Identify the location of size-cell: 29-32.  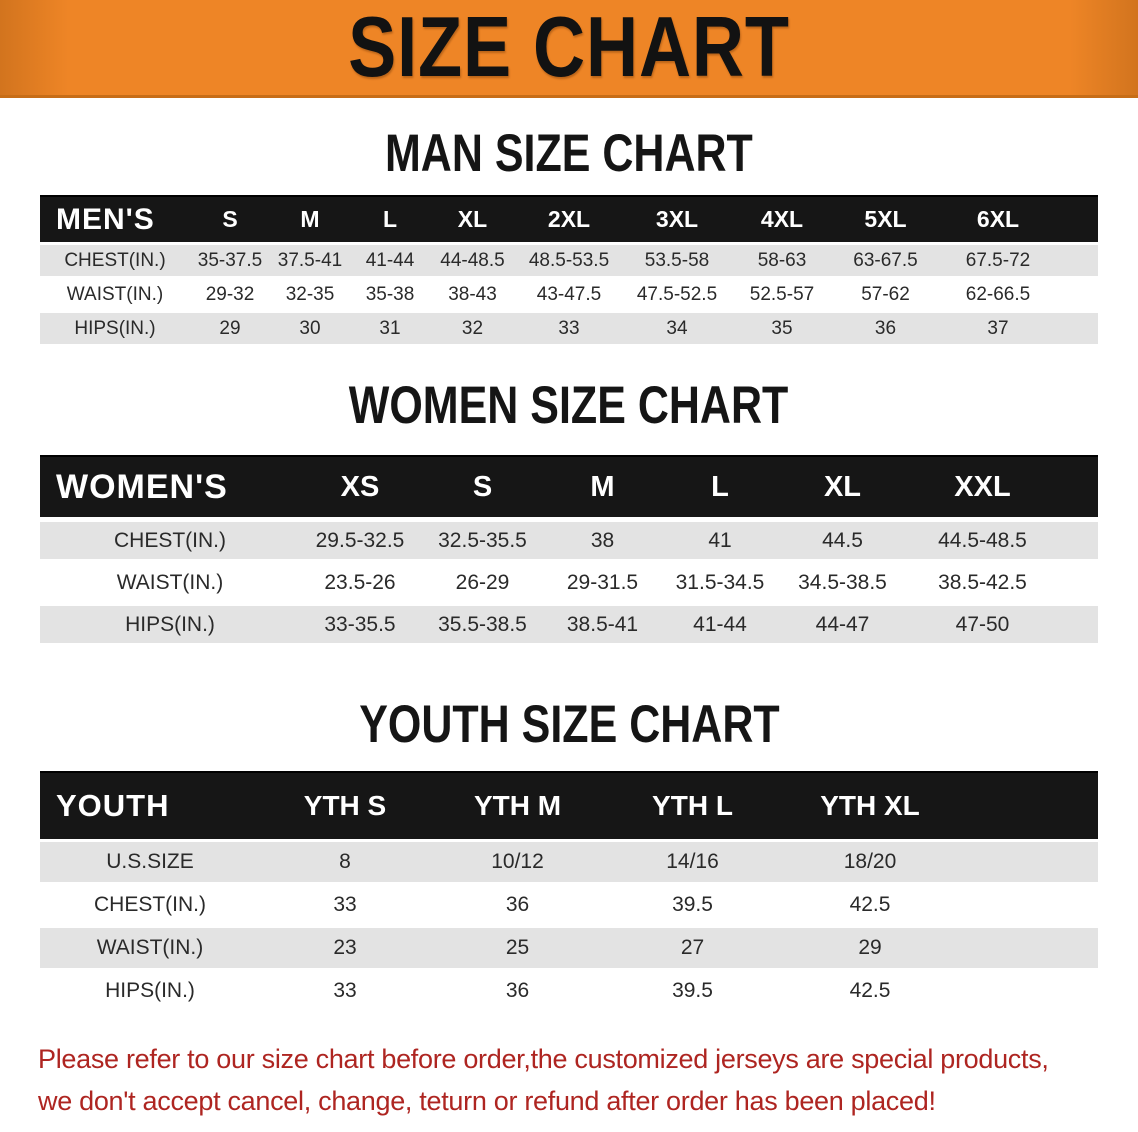
(230, 294).